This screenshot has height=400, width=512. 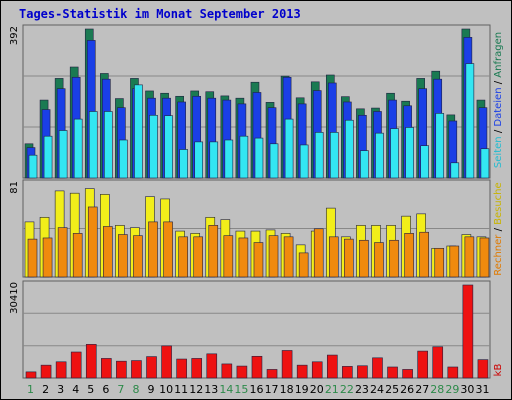 What do you see at coordinates (332, 389) in the screenshot?
I see `x-axis-day-label: 21` at bounding box center [332, 389].